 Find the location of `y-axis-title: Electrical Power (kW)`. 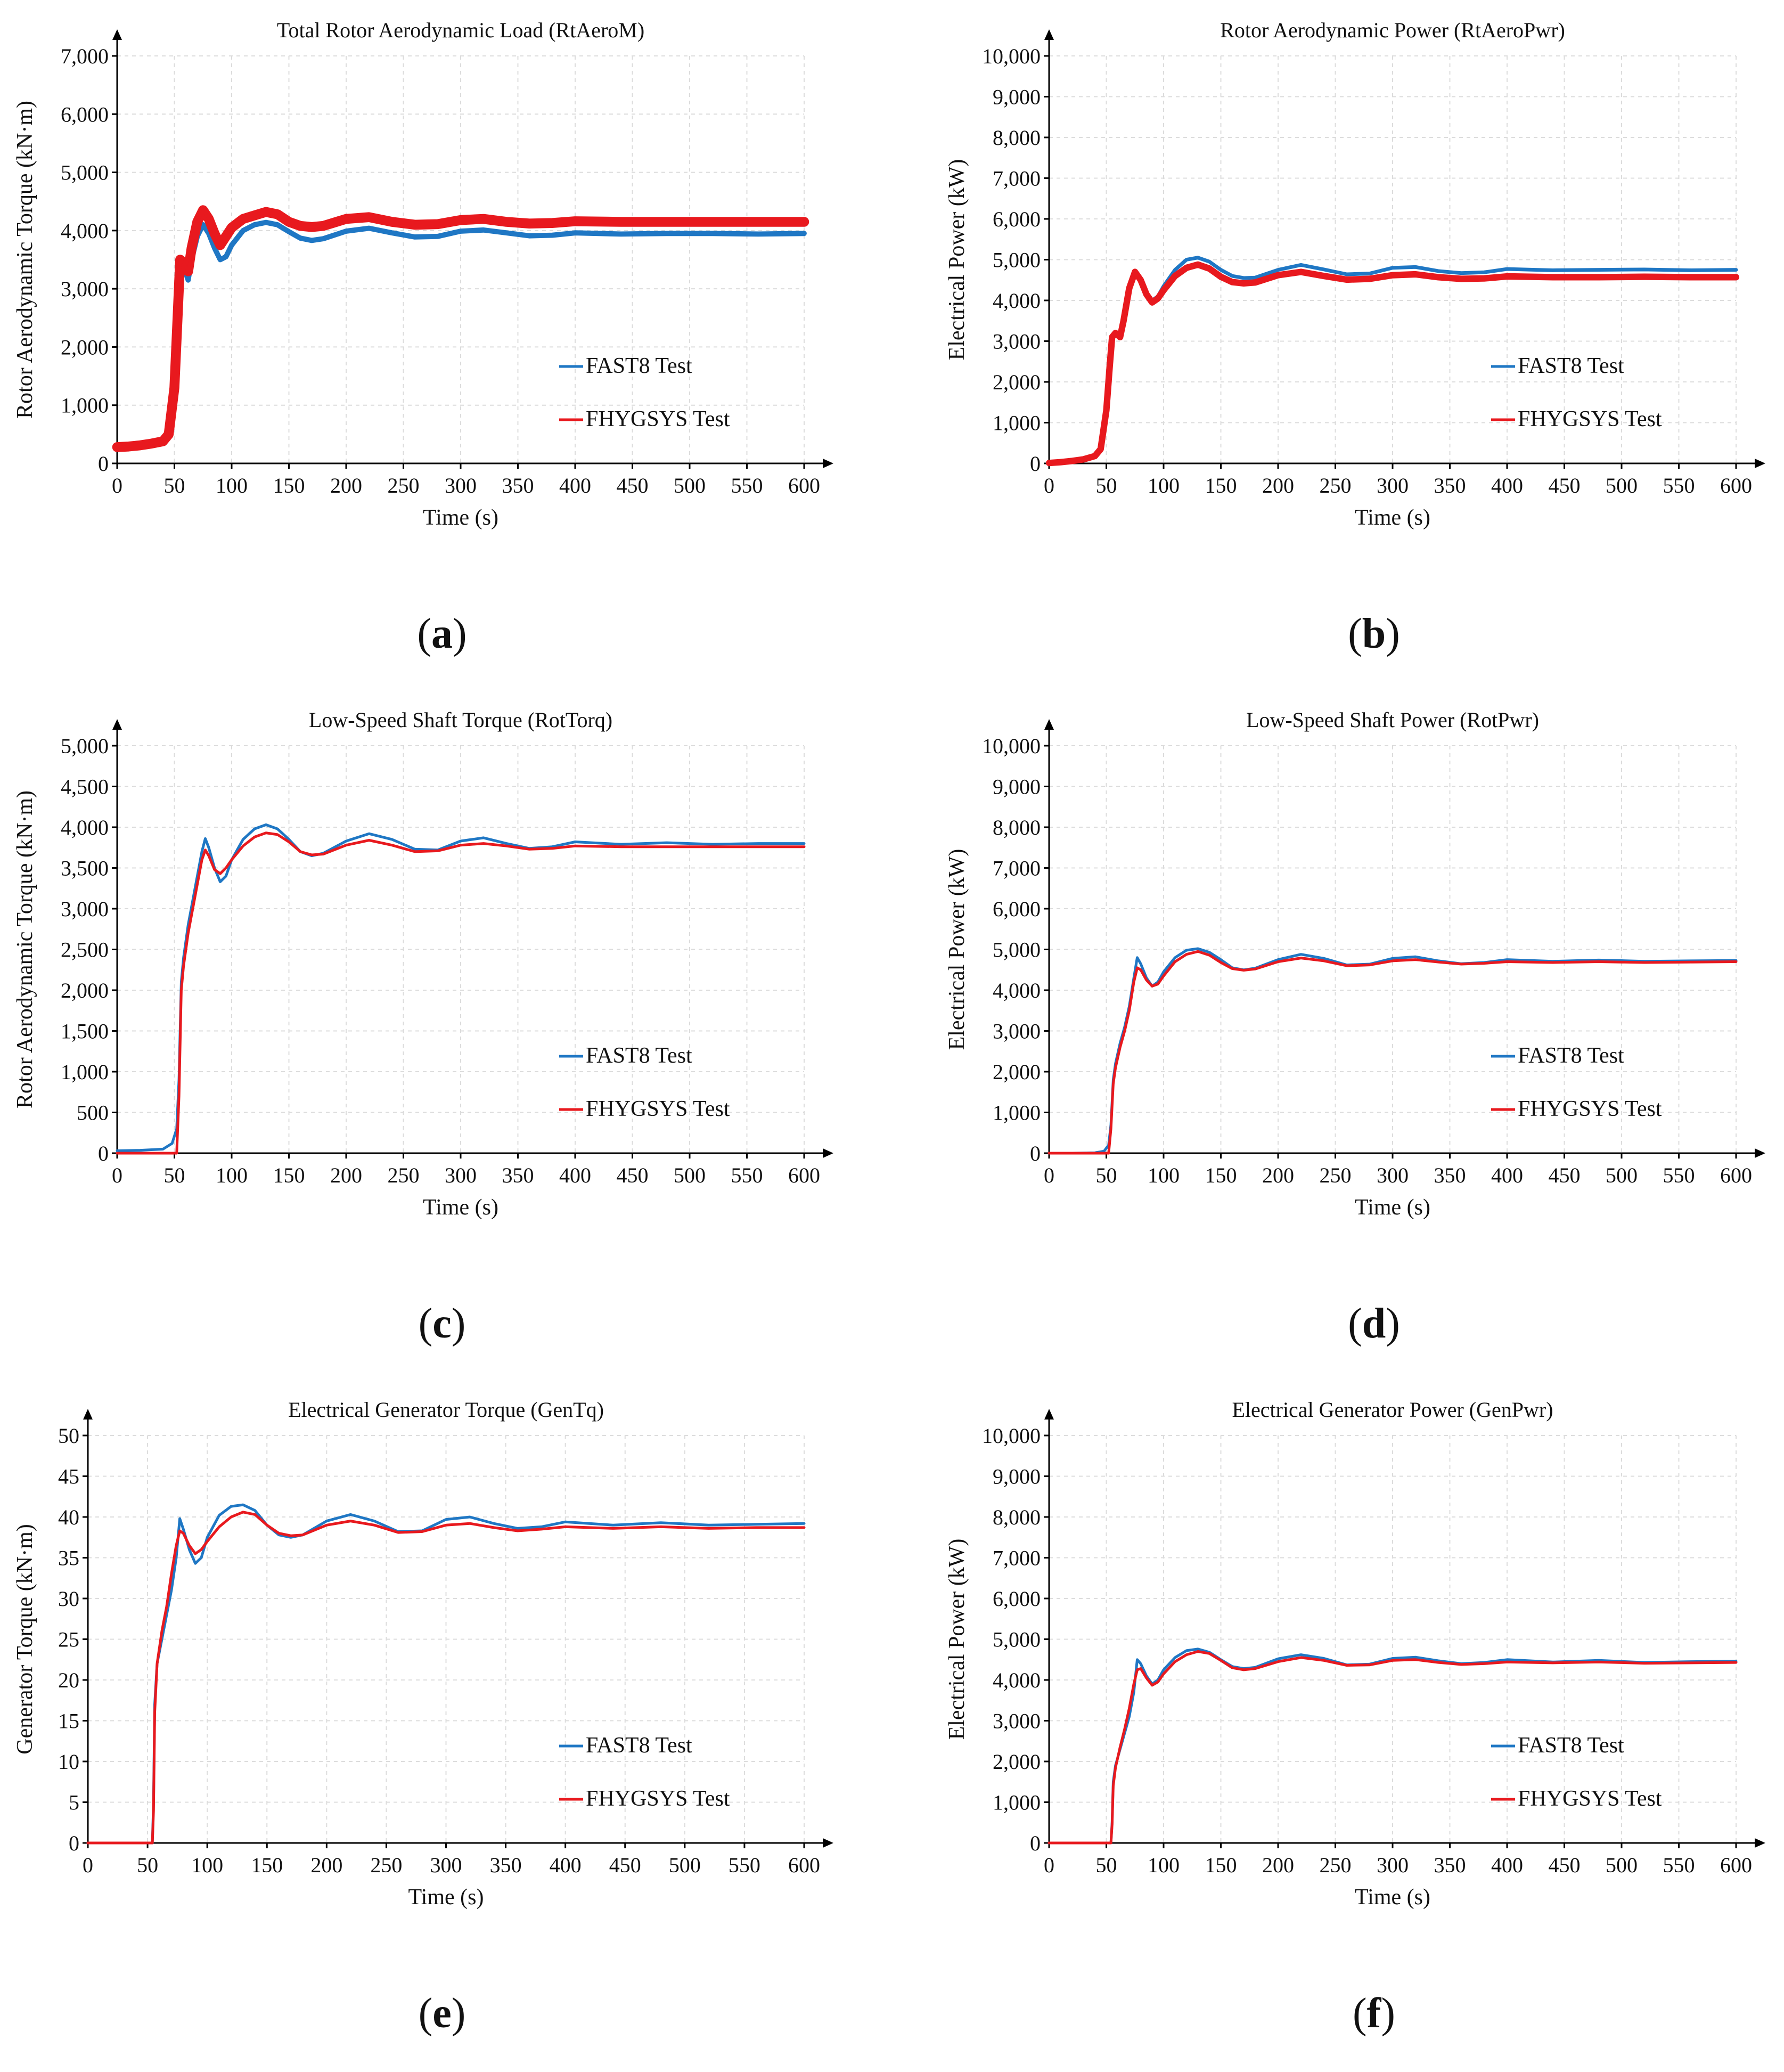

y-axis-title: Electrical Power (kW) is located at coordinates (957, 1639).